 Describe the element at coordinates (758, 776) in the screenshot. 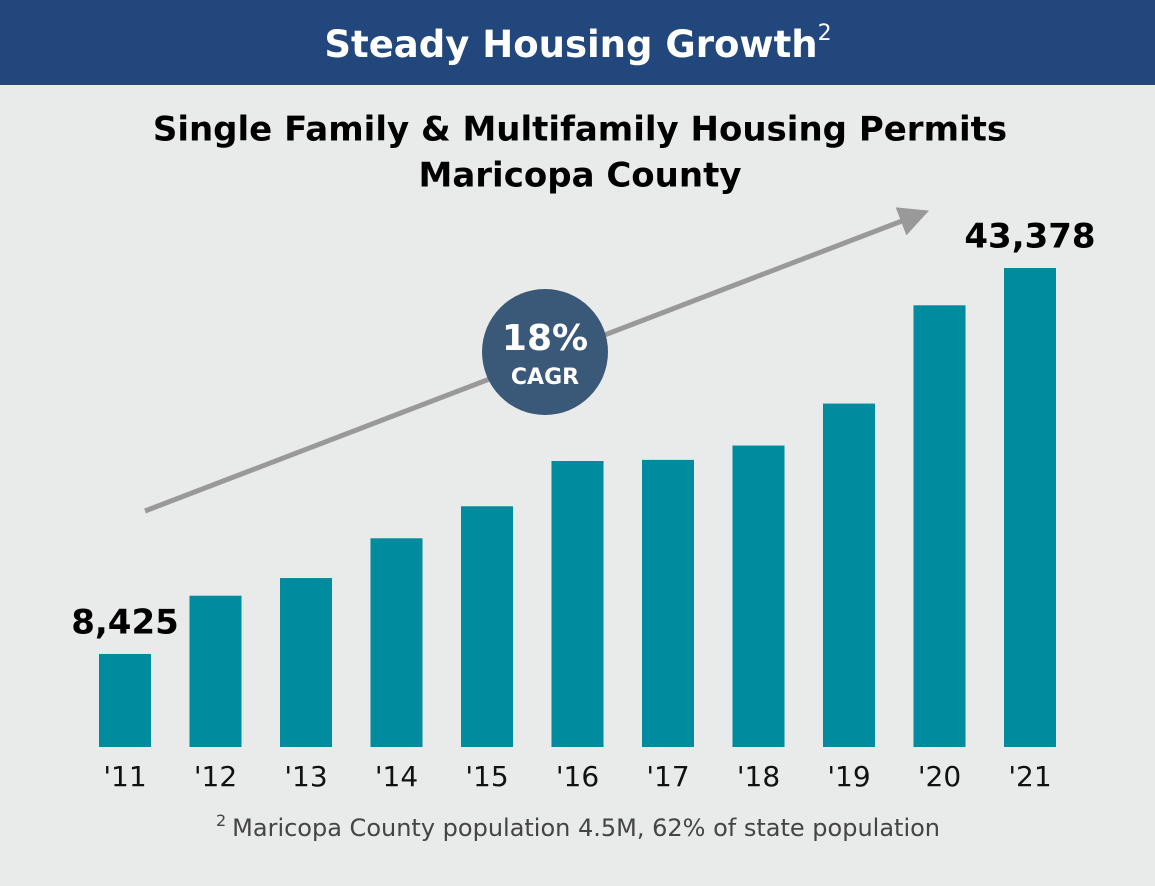

I see `x-tick-label: '18` at that location.